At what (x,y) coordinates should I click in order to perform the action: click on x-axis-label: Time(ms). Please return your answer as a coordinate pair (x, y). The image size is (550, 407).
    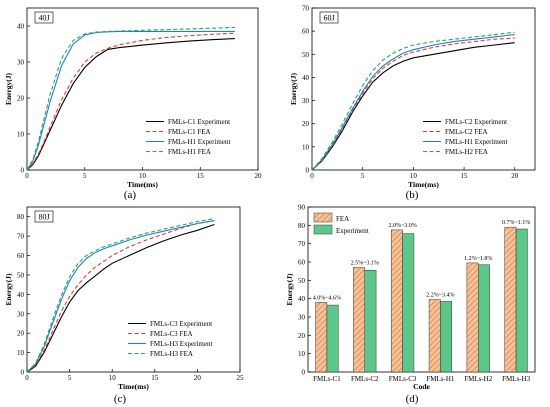
    Looking at the image, I should click on (142, 184).